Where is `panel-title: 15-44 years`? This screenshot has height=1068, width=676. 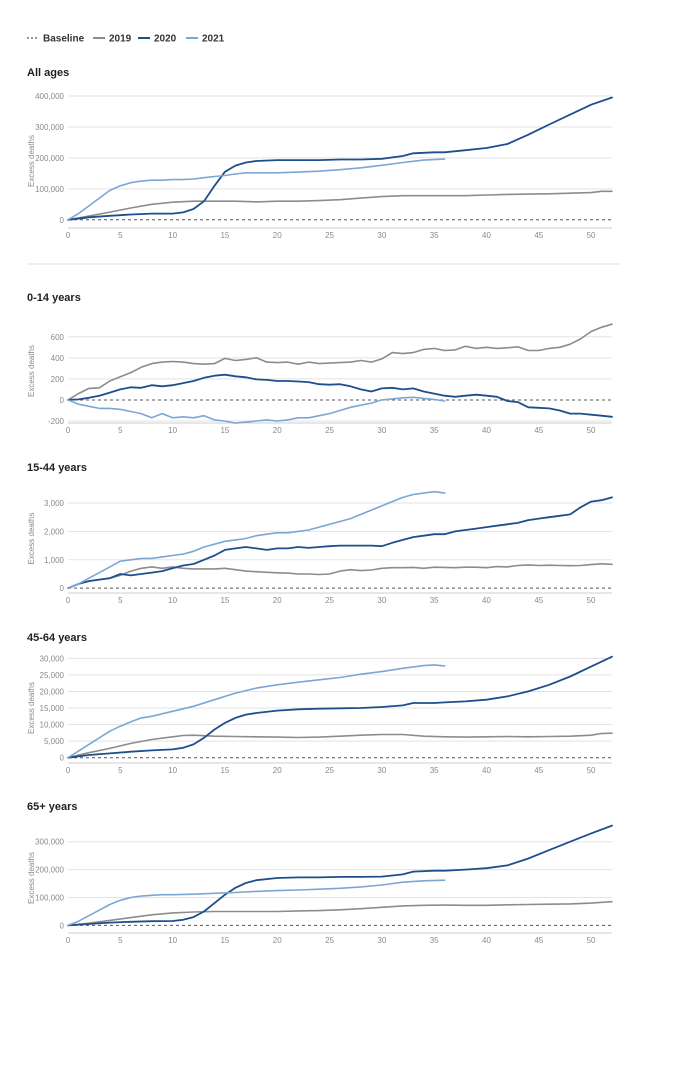
panel-title: 15-44 years is located at coordinates (57, 468).